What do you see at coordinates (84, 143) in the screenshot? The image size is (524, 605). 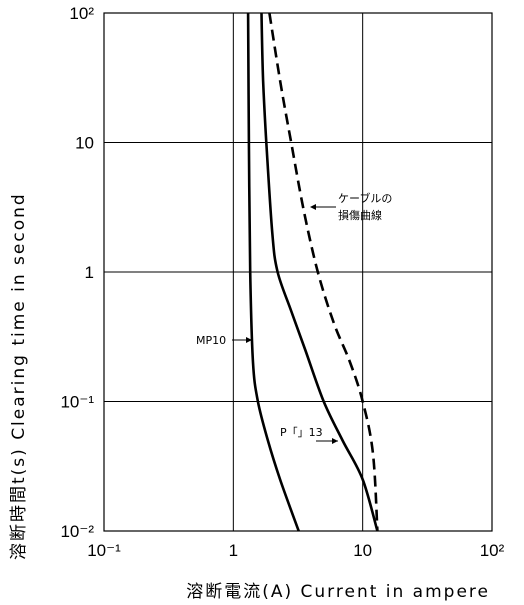 I see `y-tick-label: 10` at bounding box center [84, 143].